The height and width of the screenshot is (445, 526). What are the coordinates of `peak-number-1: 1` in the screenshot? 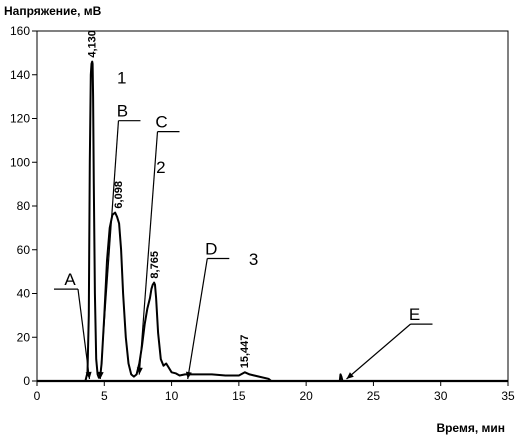 It's located at (121, 78).